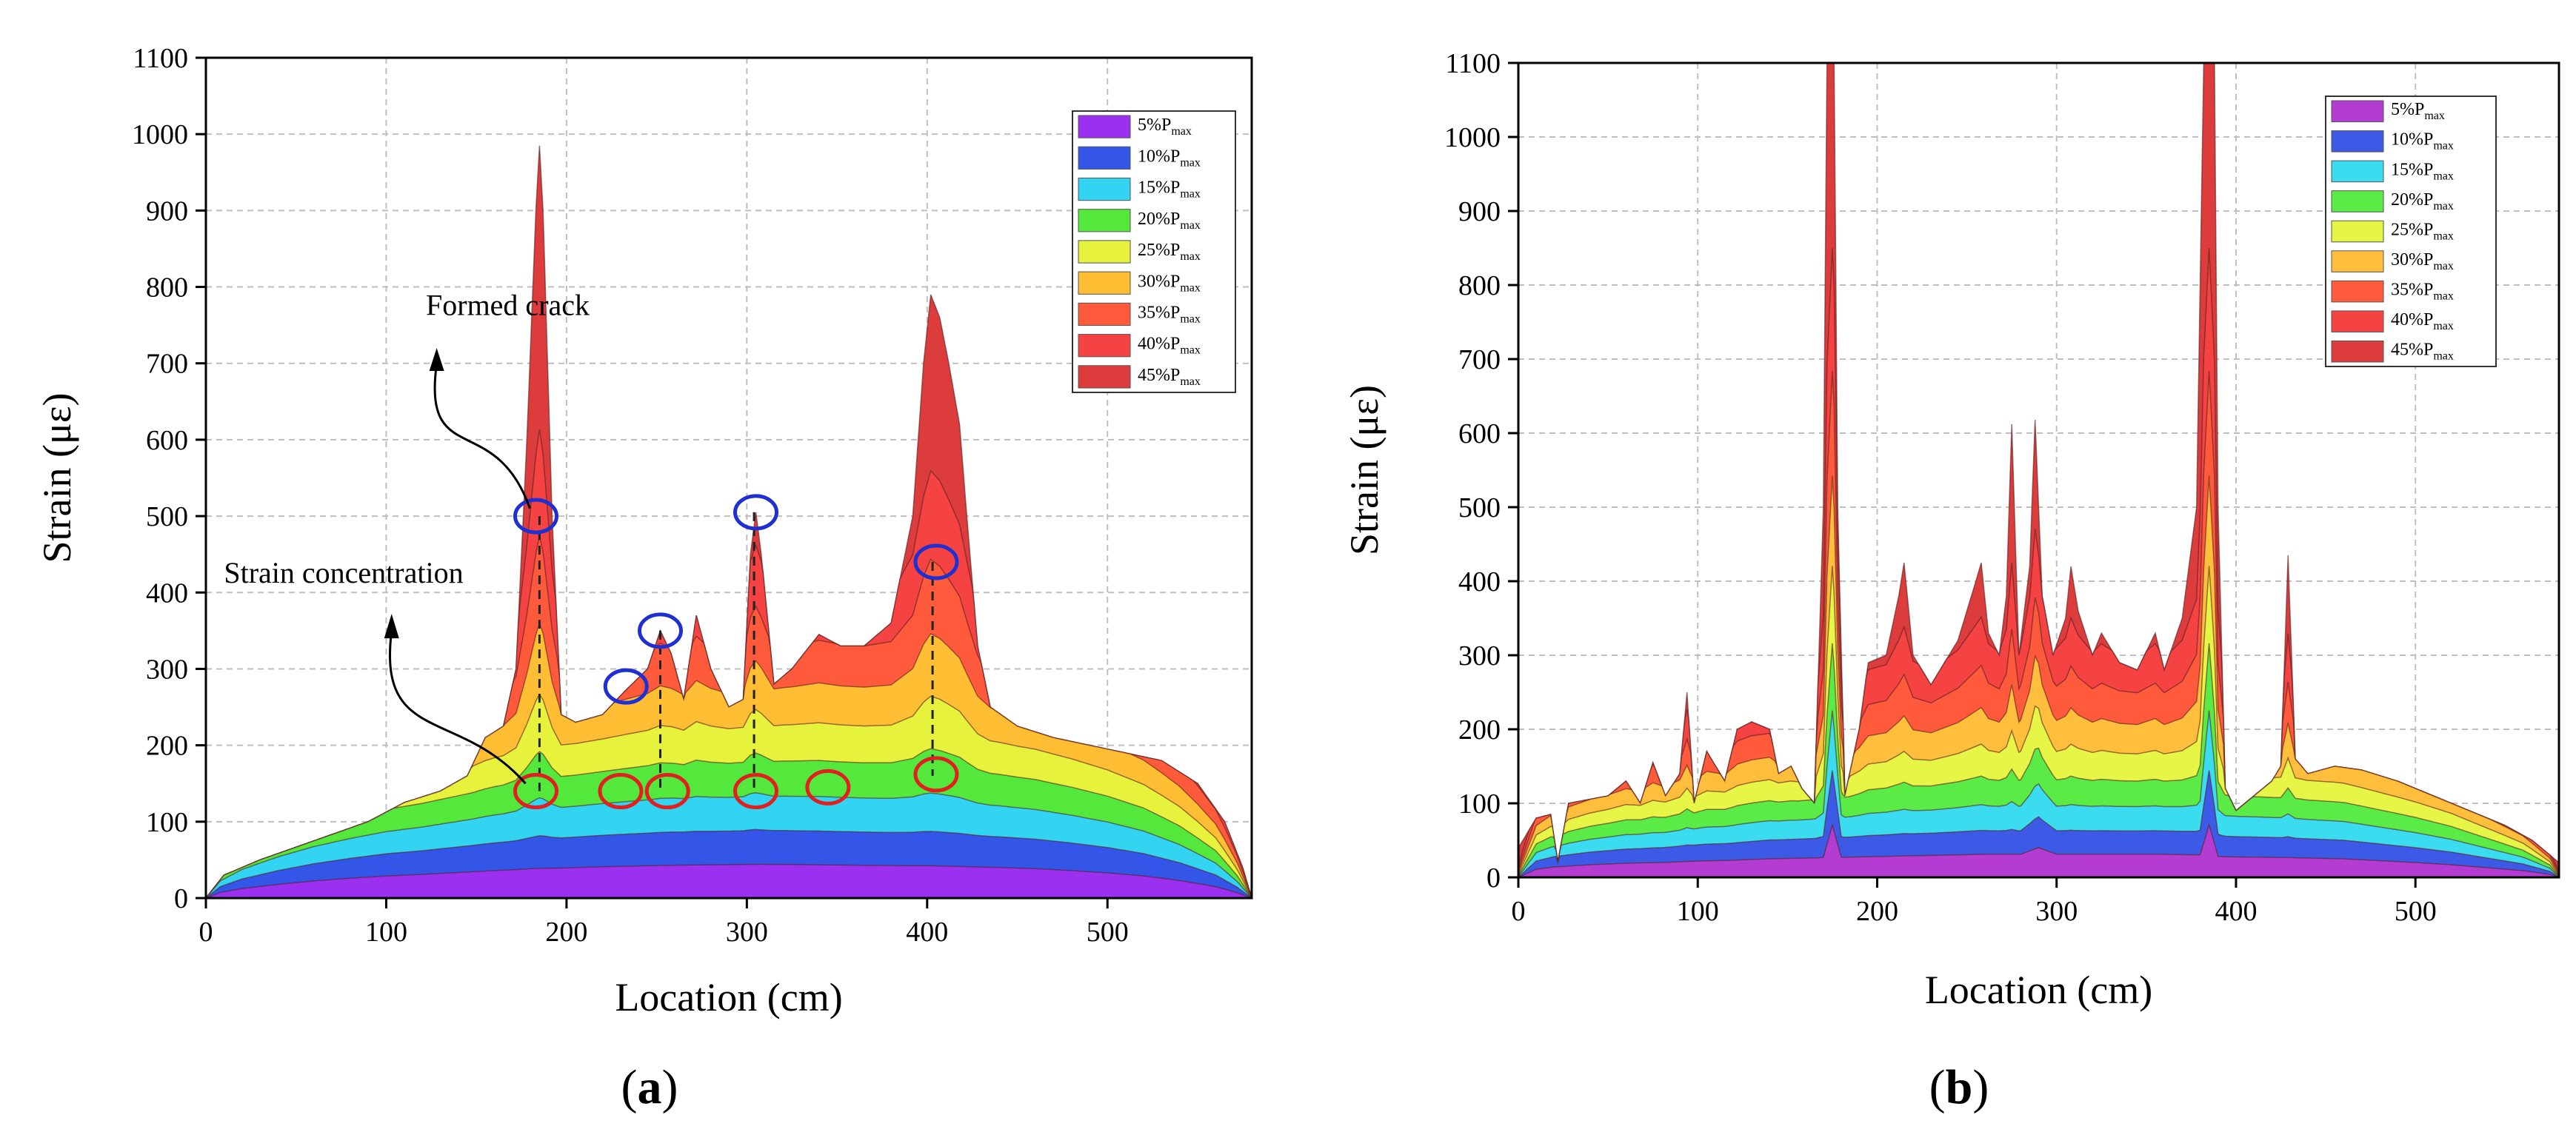 This screenshot has height=1135, width=2576. Describe the element at coordinates (508, 305) in the screenshot. I see `annotation-formed-crack: Formed crack` at that location.